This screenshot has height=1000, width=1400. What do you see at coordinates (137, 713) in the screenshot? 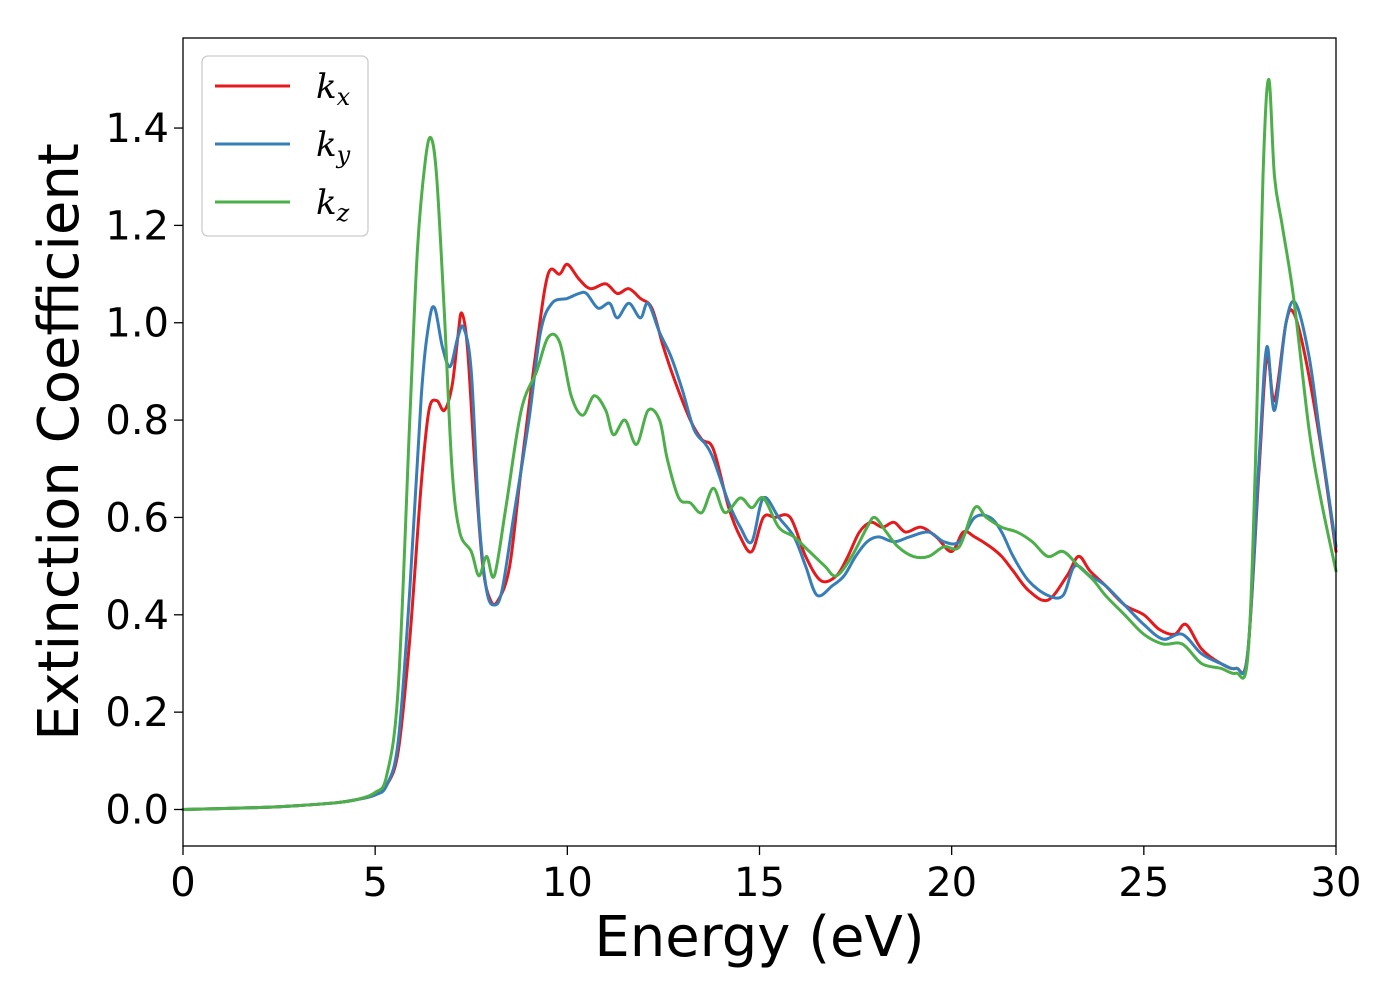
I see `y-tick-label: 0.2` at bounding box center [137, 713].